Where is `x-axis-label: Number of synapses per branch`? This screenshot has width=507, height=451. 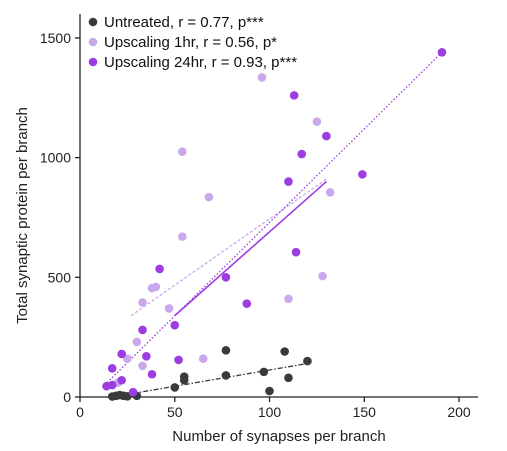 x-axis-label: Number of synapses per branch is located at coordinates (278, 436).